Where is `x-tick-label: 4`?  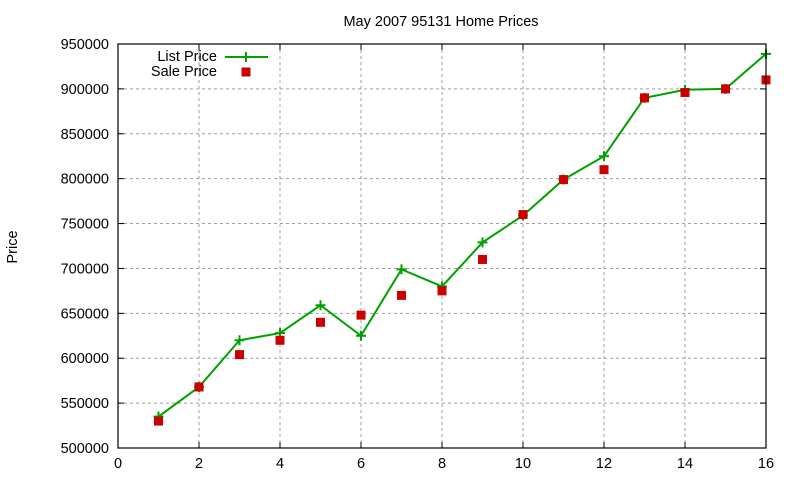 x-tick-label: 4 is located at coordinates (280, 464).